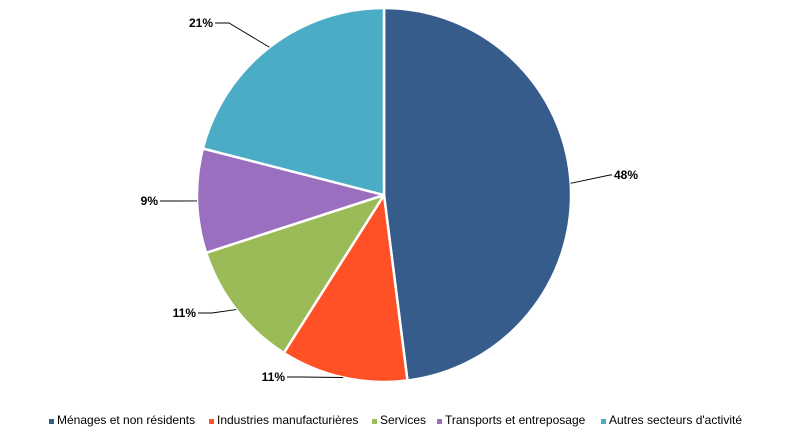 Image resolution: width=799 pixels, height=444 pixels. Describe the element at coordinates (185, 313) in the screenshot. I see `data-label-3: 11%` at that location.